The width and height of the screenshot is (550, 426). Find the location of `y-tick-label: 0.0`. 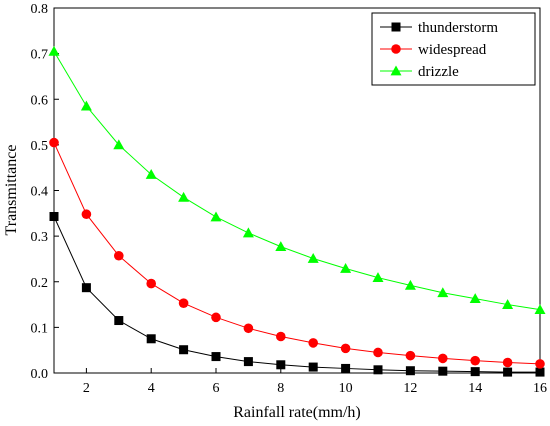

y-tick-label: 0.0 is located at coordinates (40, 374).